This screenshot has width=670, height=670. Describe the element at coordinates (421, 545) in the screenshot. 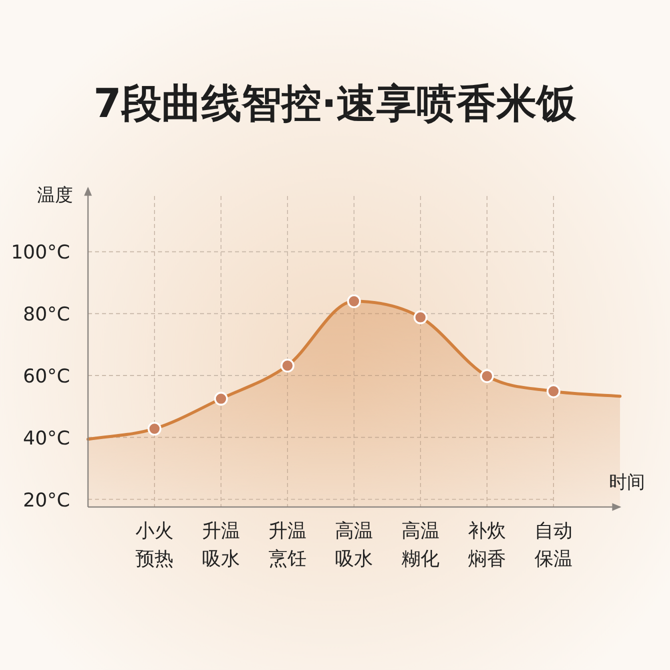

I see `x-tick-label: 高温糊化` at that location.